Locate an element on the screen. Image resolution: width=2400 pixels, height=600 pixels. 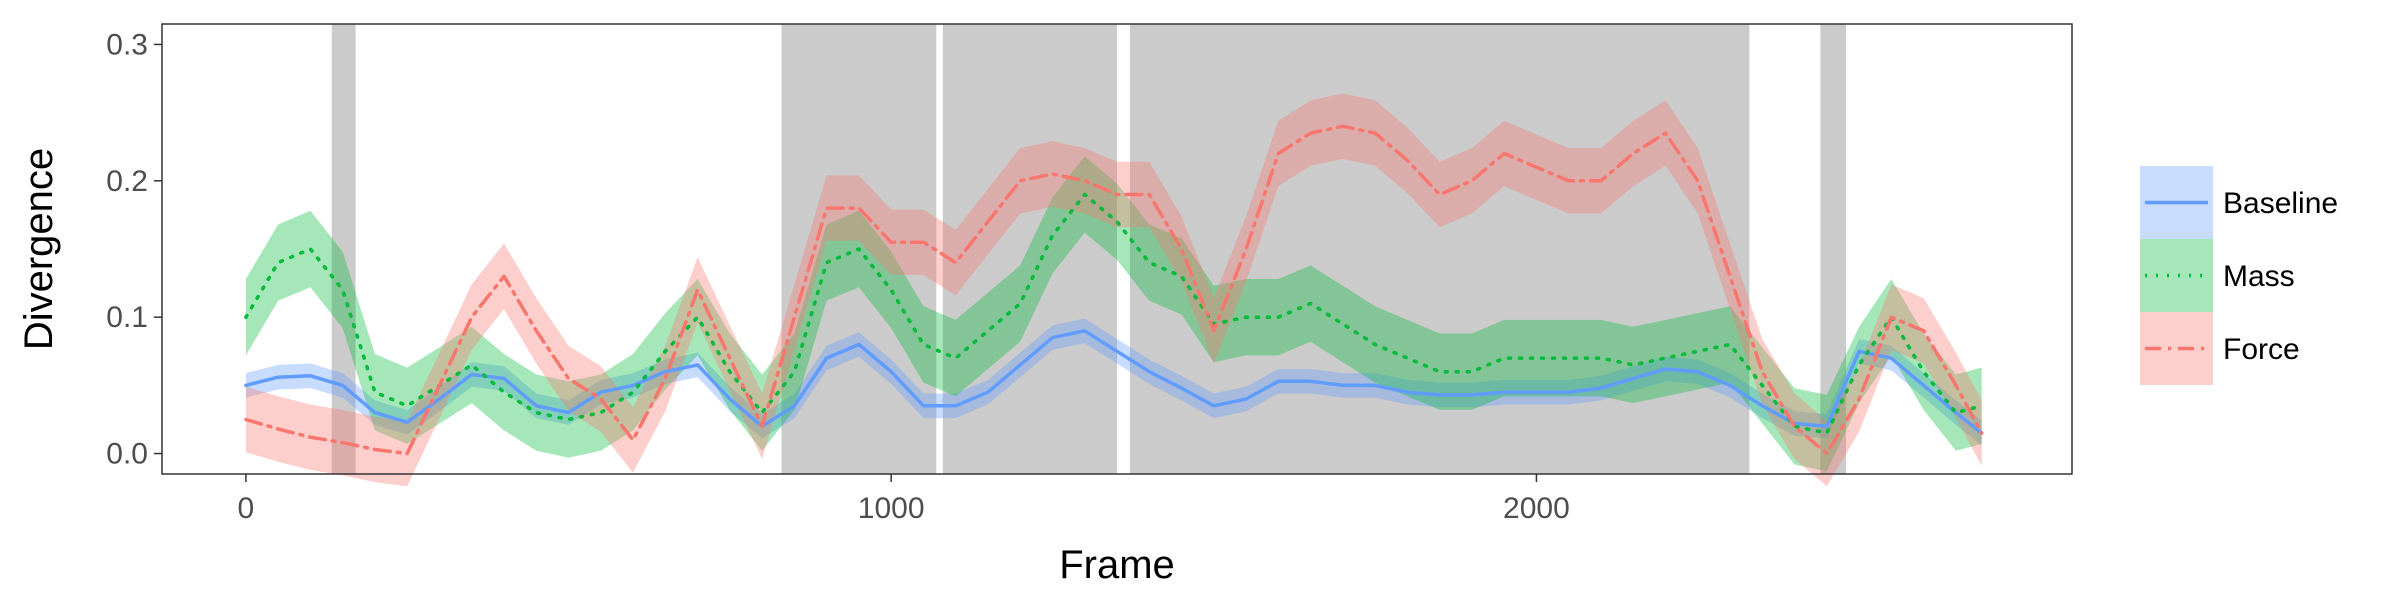
y-tick-label: 0.2 is located at coordinates (127, 181).